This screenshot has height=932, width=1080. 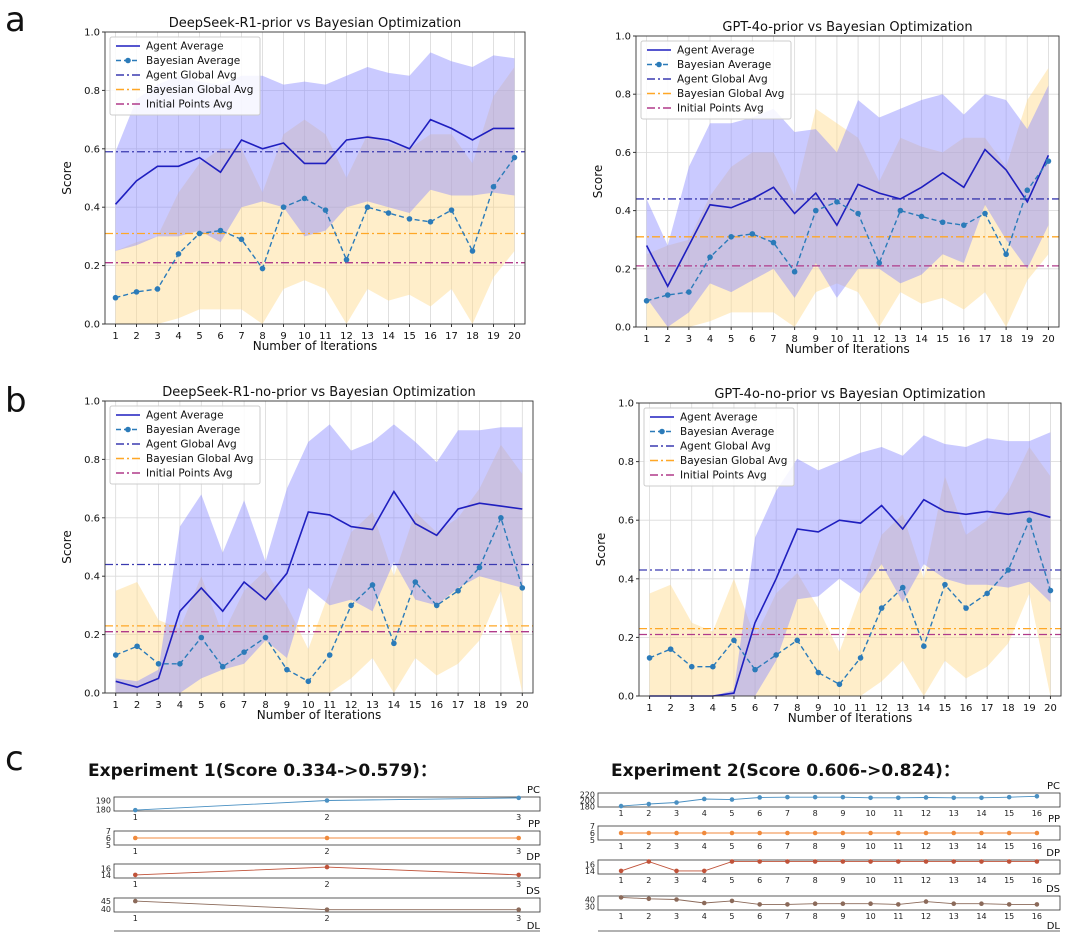 I want to click on strip-y-tick: 7, so click(x=108, y=831).